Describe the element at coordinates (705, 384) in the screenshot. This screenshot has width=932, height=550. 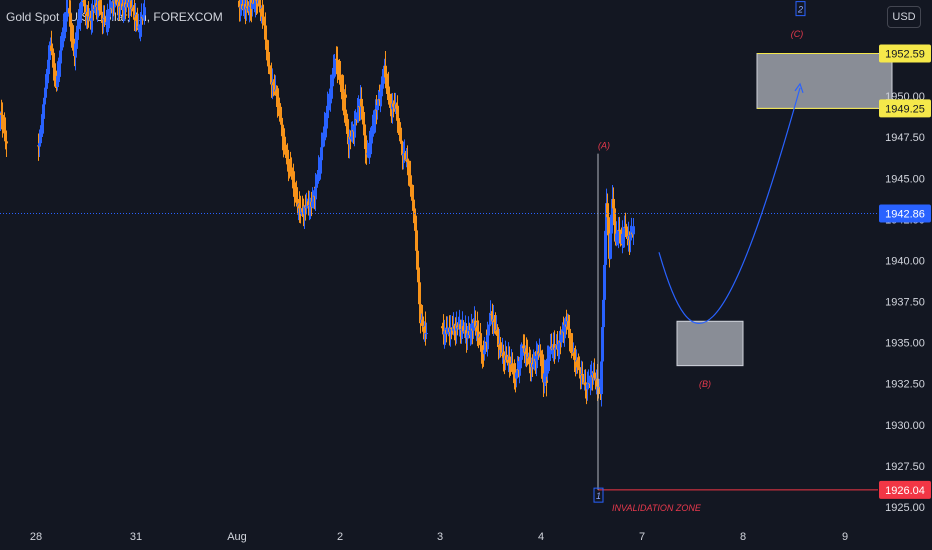
I see `wave-label: (B)` at that location.